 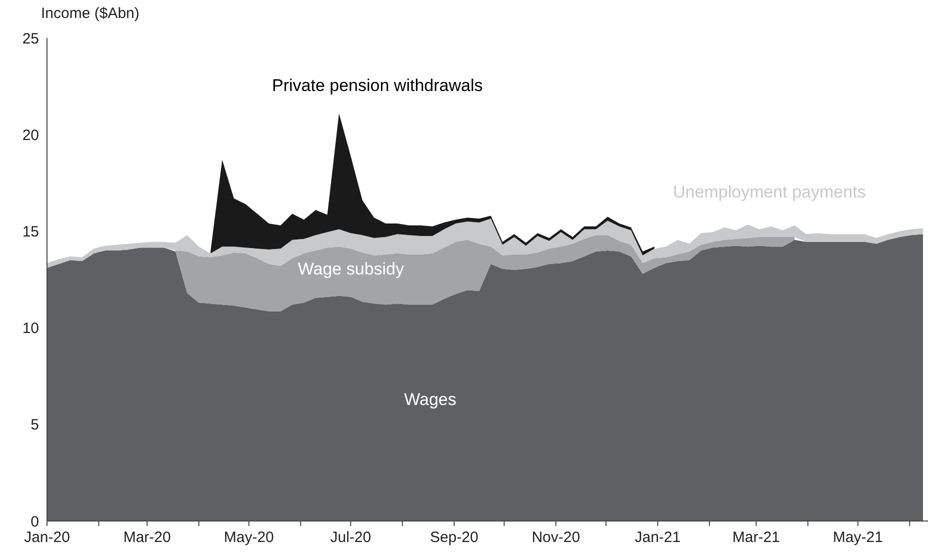 What do you see at coordinates (351, 537) in the screenshot?
I see `x-tick-label: Jul-20` at bounding box center [351, 537].